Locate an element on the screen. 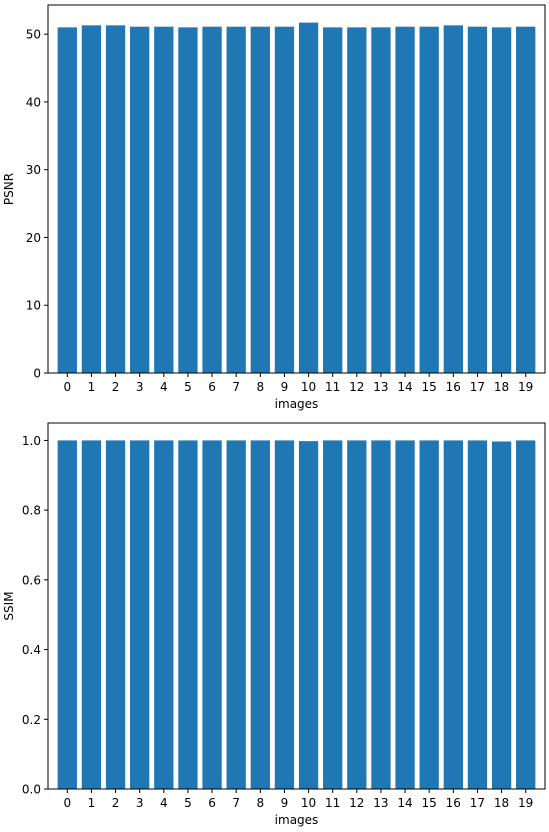 The image size is (549, 832). psnr-y-tick-label: 50 is located at coordinates (33, 35).